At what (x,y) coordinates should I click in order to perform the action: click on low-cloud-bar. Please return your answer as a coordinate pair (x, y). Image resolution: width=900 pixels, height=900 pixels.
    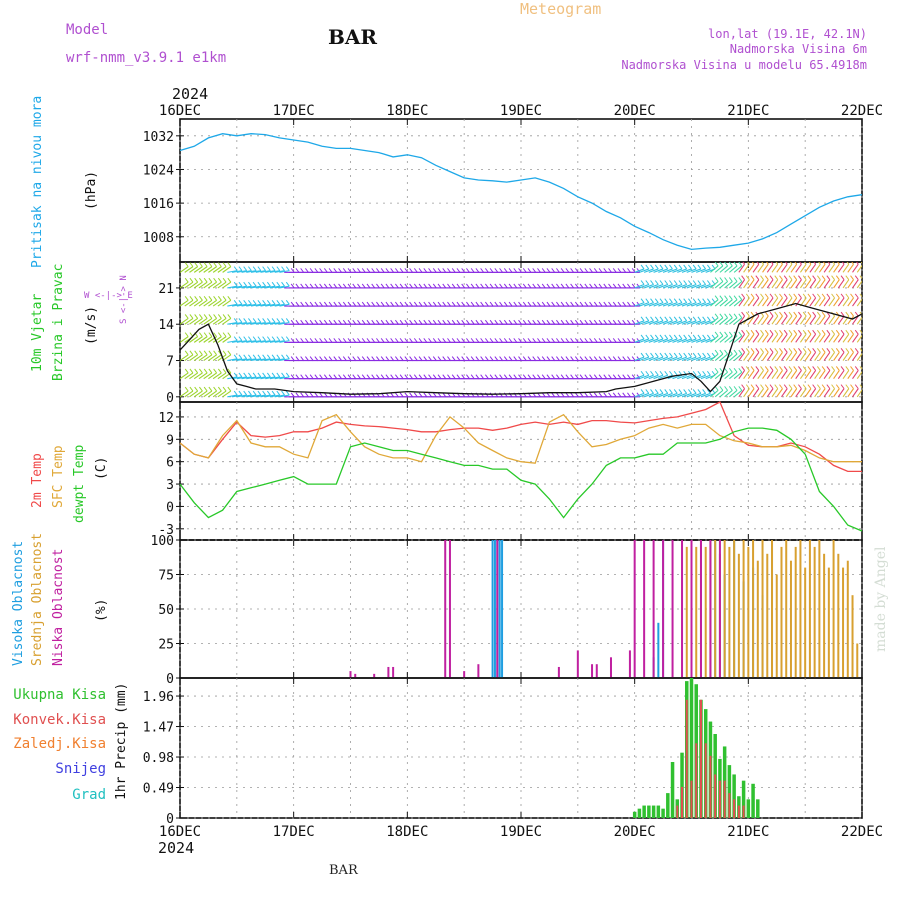
    Looking at the image, I should click on (672, 609).